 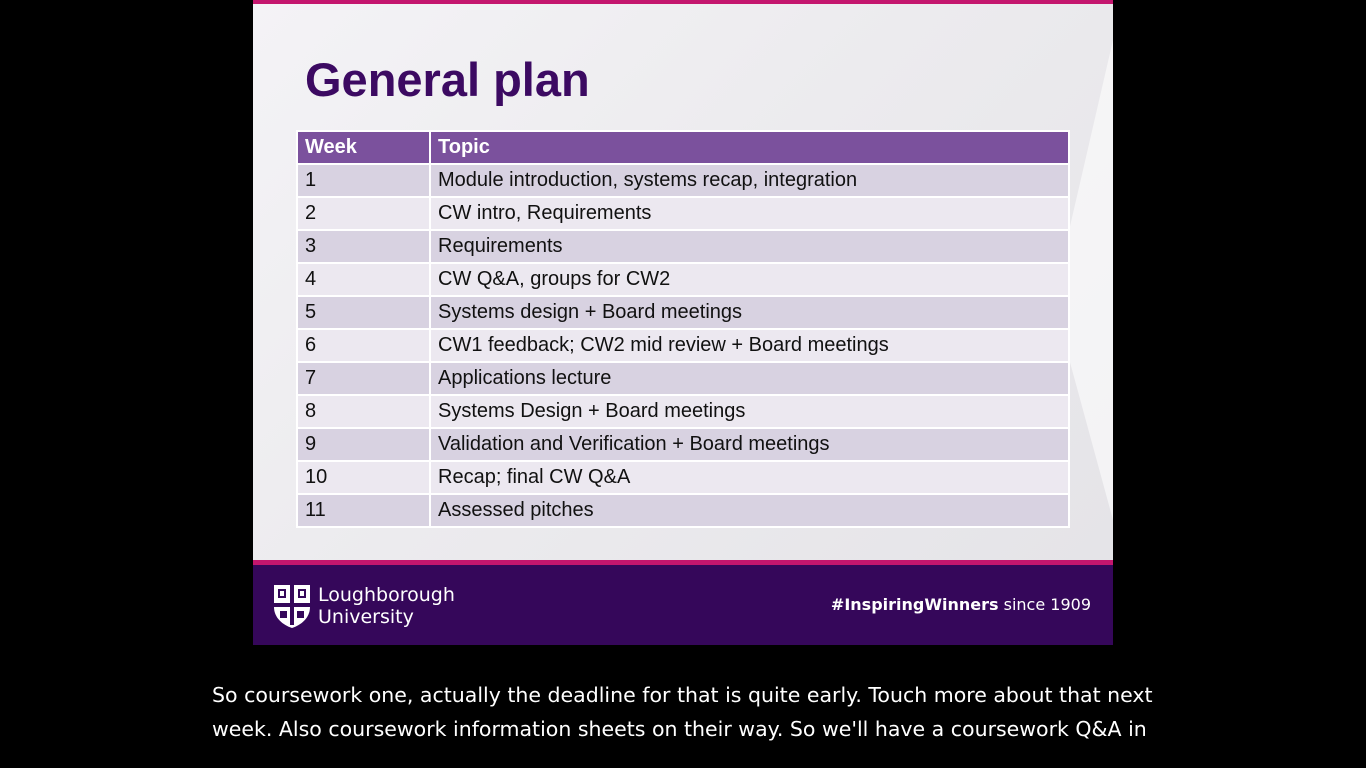 I want to click on table-row: 11 Assessed pitches, so click(x=683, y=510).